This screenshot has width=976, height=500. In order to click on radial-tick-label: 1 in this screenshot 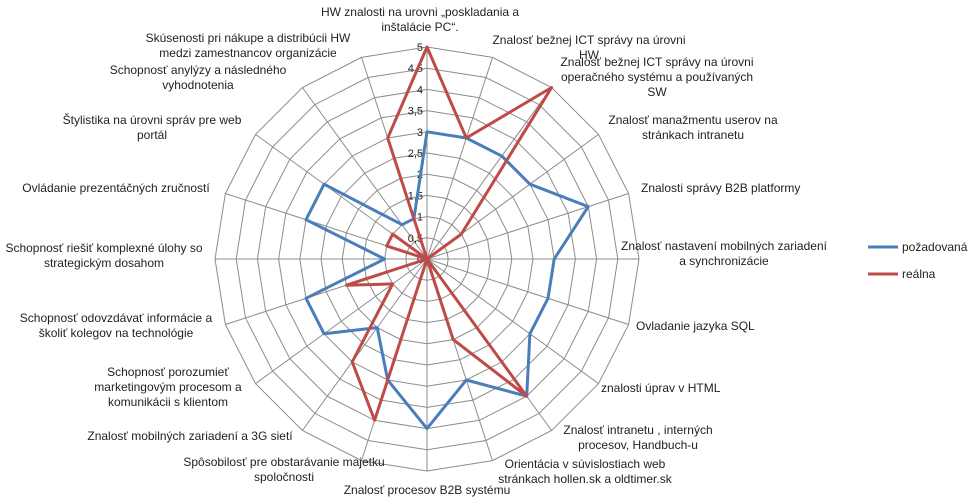, I will do `click(420, 218)`.